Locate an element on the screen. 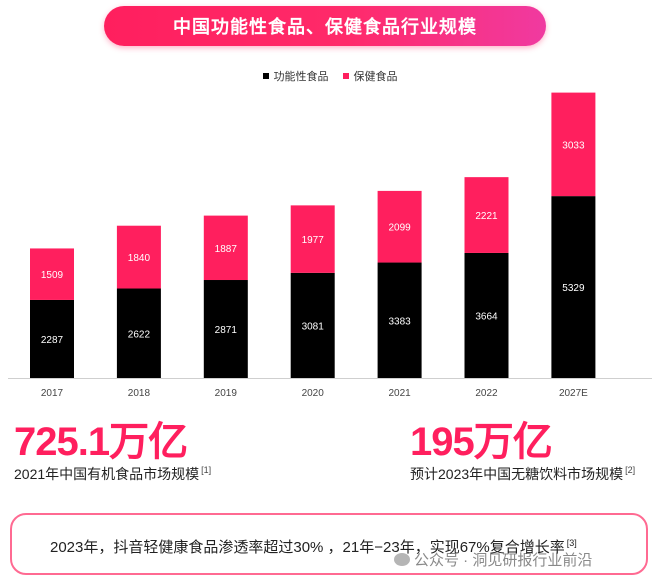  stat-organic-food: 725.1万亿 2021年中国有机食品市场规模 [1] is located at coordinates (112, 453).